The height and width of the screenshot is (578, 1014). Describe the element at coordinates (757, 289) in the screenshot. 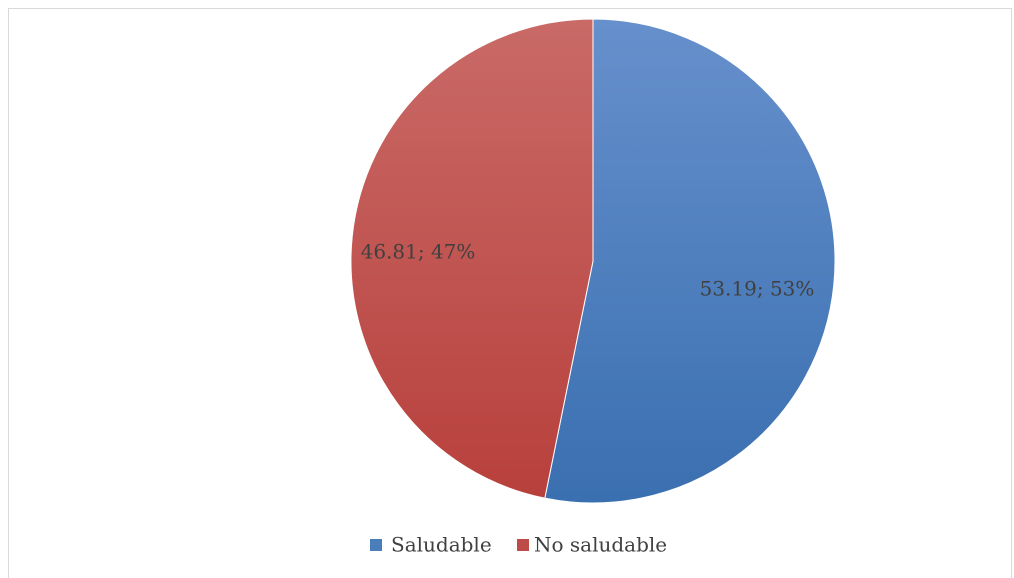

I see `data-label-saludable: 53.19; 53%` at that location.